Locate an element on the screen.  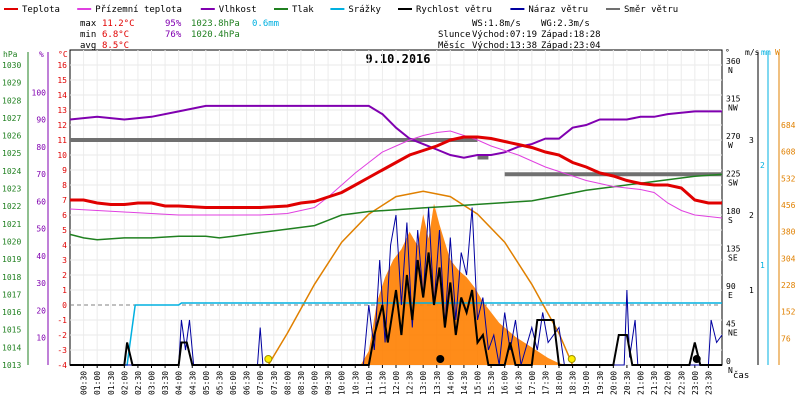
tick-pct: 70 is located at coordinates (41, 174).